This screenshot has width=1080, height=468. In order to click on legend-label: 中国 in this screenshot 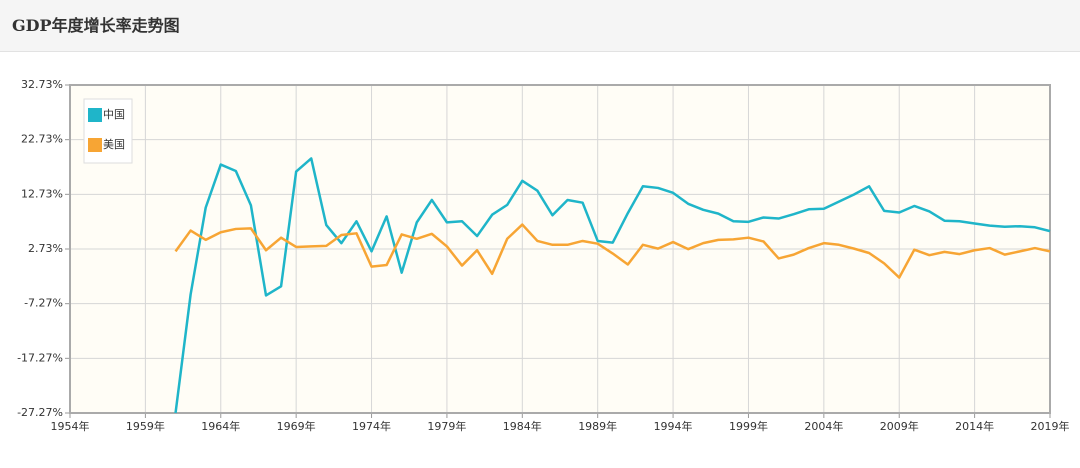, I will do `click(114, 114)`.